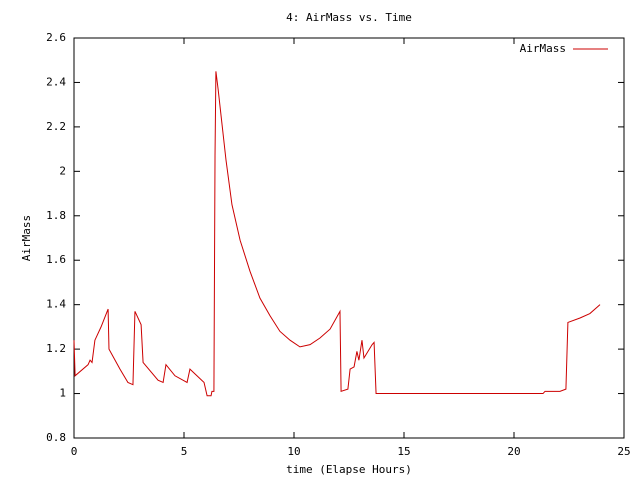  What do you see at coordinates (349, 469) in the screenshot?
I see `x-axis-label: time (Elapse Hours)` at bounding box center [349, 469].